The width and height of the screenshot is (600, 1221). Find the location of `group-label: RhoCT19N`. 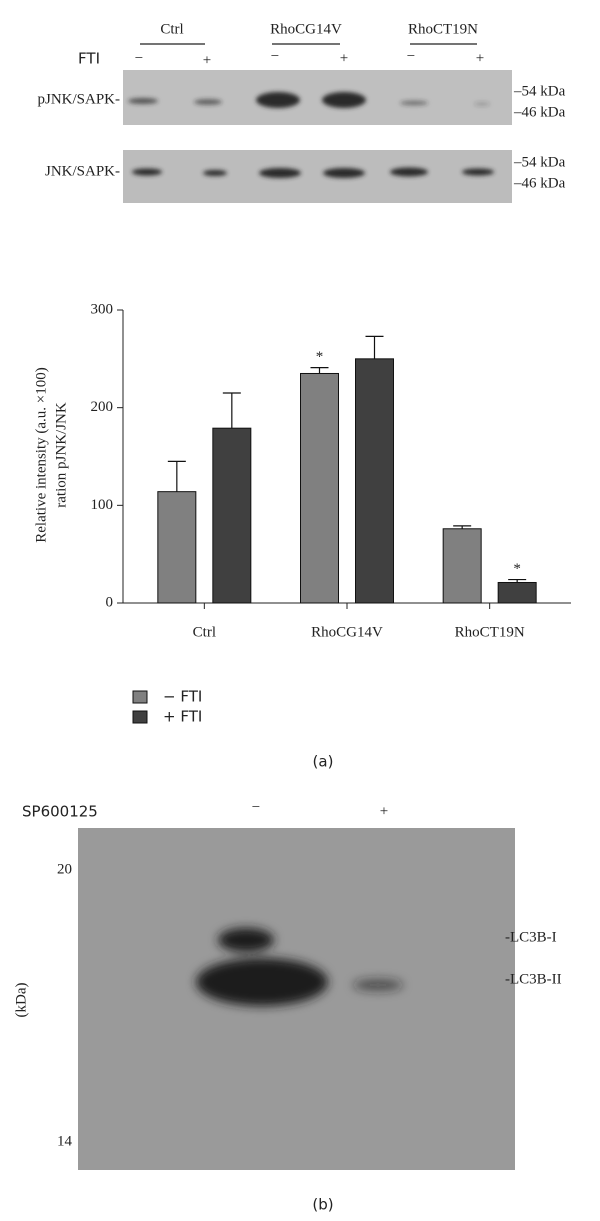

group-label: RhoCT19N is located at coordinates (443, 29).